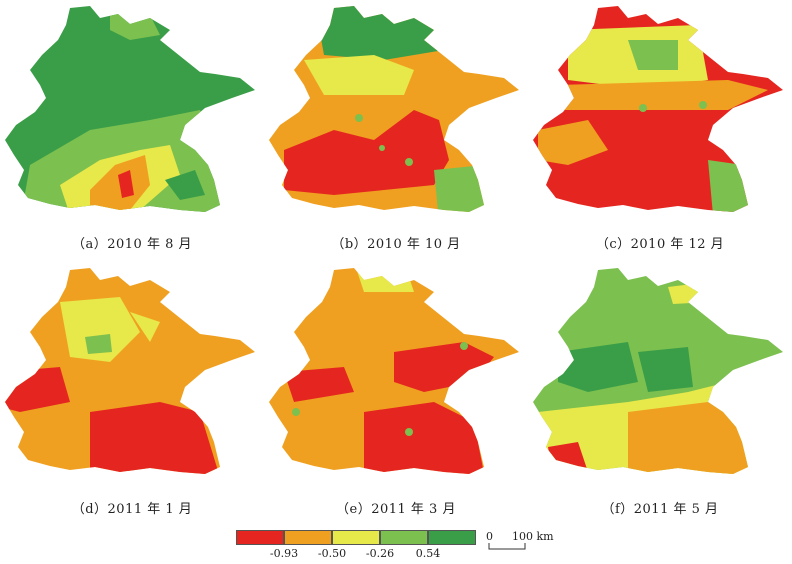 The width and height of the screenshot is (792, 564). I want to click on panel-caption-b: （b）2010 年 10 月, so click(396, 244).